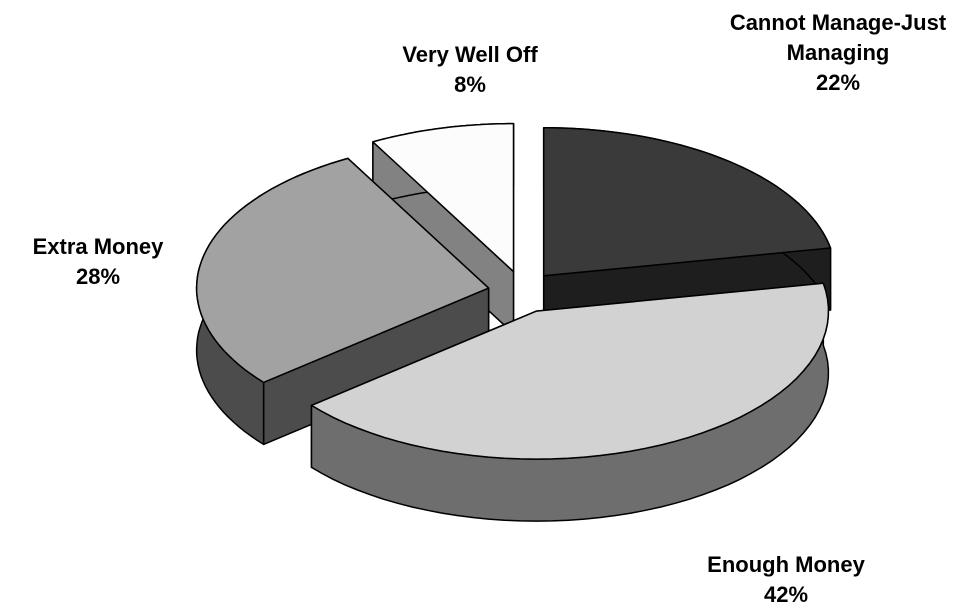 This screenshot has height=613, width=959. Describe the element at coordinates (104, 262) in the screenshot. I see `slice-label: Extra Money 28%` at that location.